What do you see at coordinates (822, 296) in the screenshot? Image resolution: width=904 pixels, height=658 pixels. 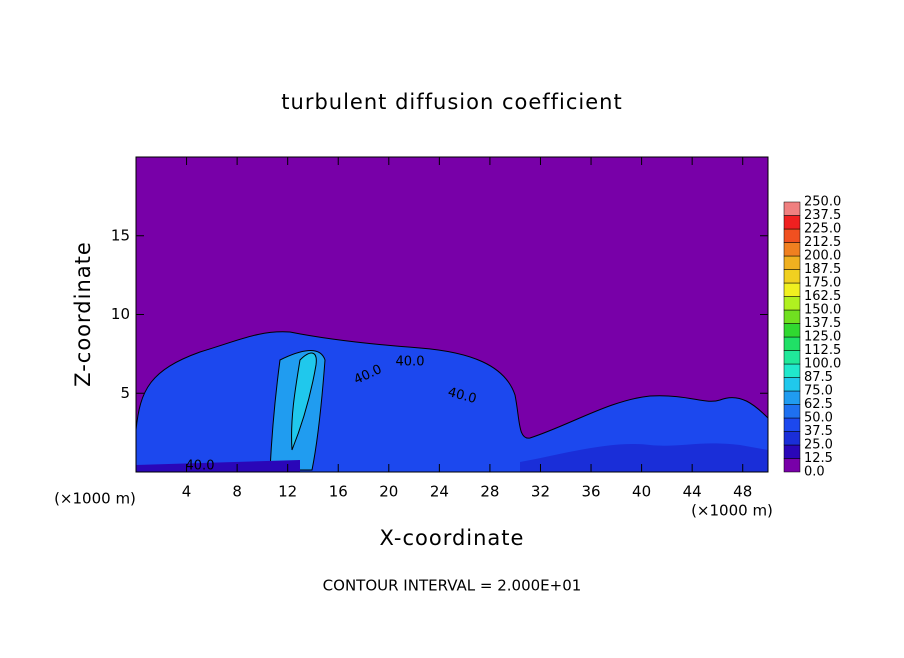 I see `colorbar-label: 162.5` at bounding box center [822, 296].